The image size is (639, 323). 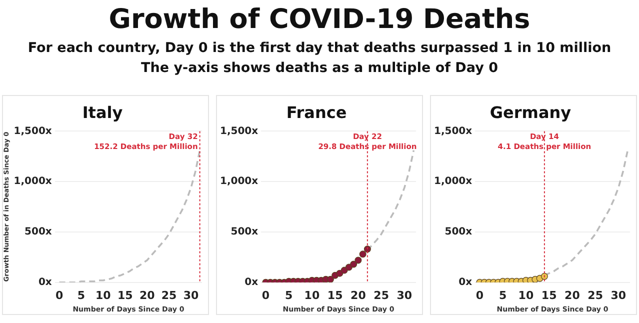 What do you see at coordinates (320, 20) in the screenshot?
I see `text: Growth of COVID-19 Deaths` at bounding box center [320, 20].